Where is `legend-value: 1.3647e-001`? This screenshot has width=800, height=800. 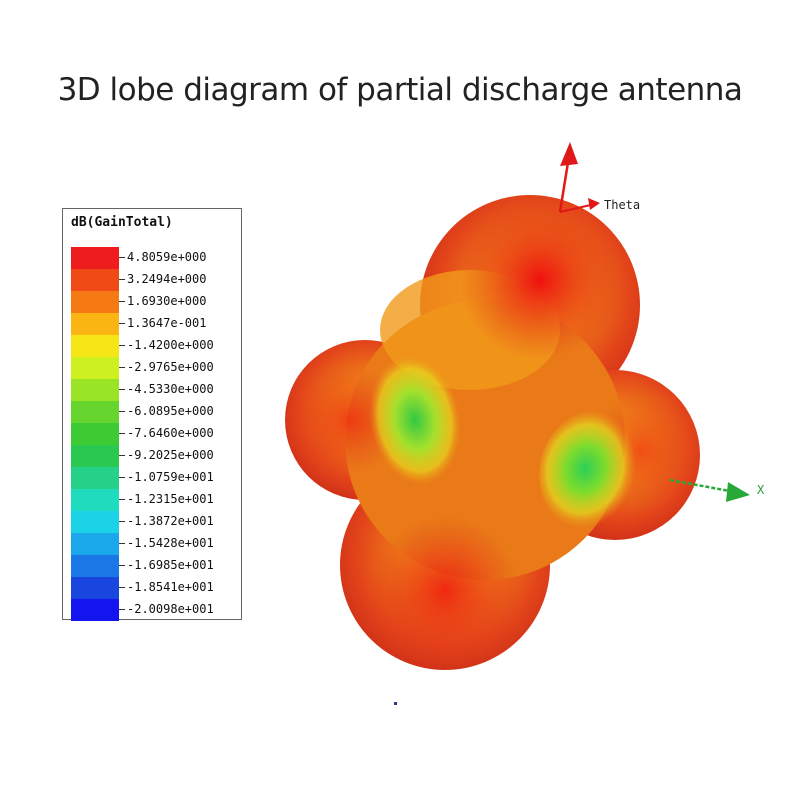 legend-value: 1.3647e-001 is located at coordinates (167, 323).